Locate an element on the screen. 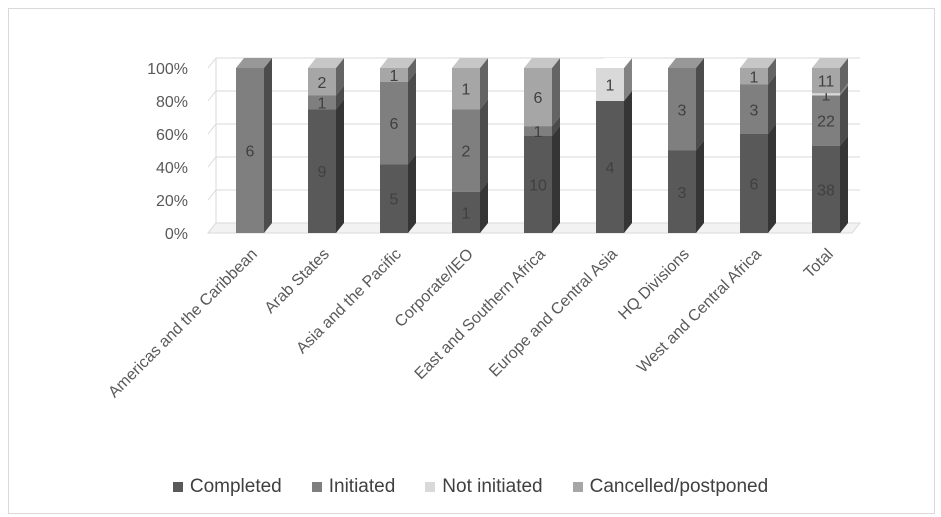 Image resolution: width=941 pixels, height=517 pixels. legend-label: Cancelled/postponed is located at coordinates (679, 486).